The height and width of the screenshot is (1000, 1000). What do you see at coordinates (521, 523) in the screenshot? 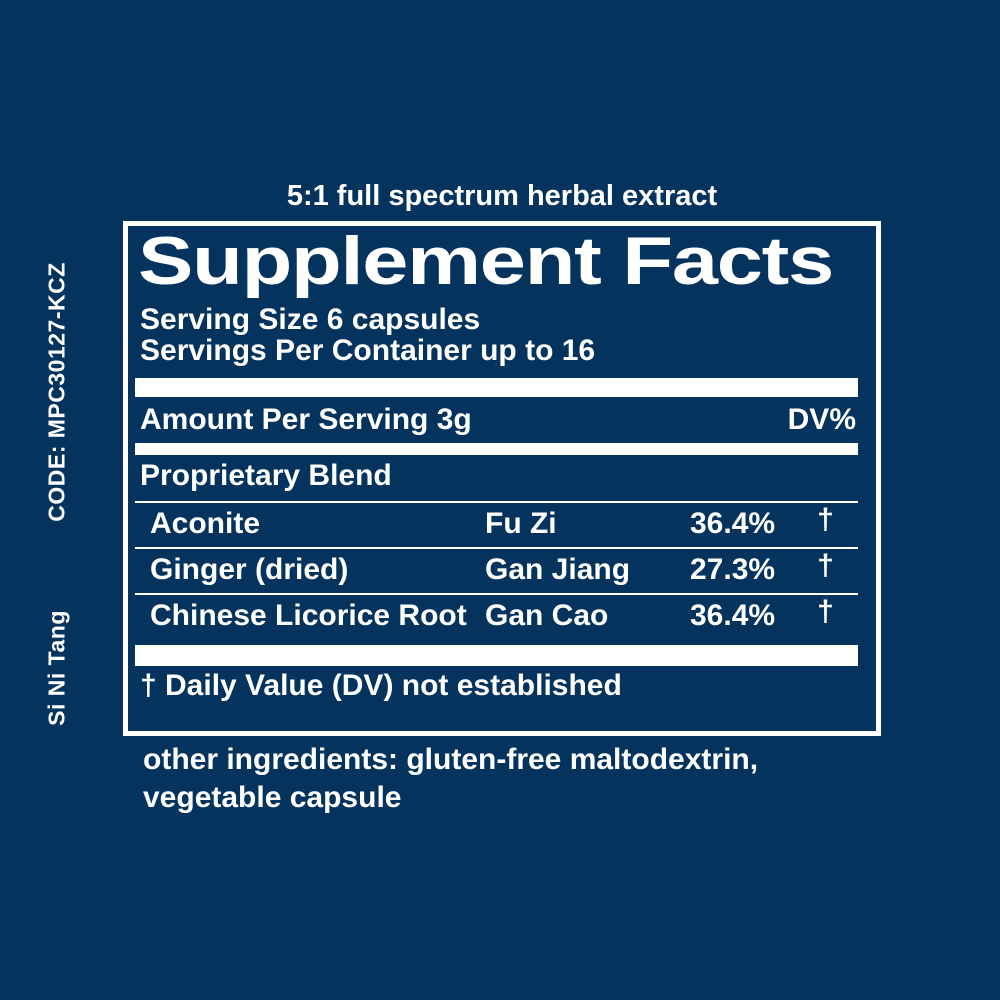
I see `ingredient-pinyin: Fu Zi` at bounding box center [521, 523].